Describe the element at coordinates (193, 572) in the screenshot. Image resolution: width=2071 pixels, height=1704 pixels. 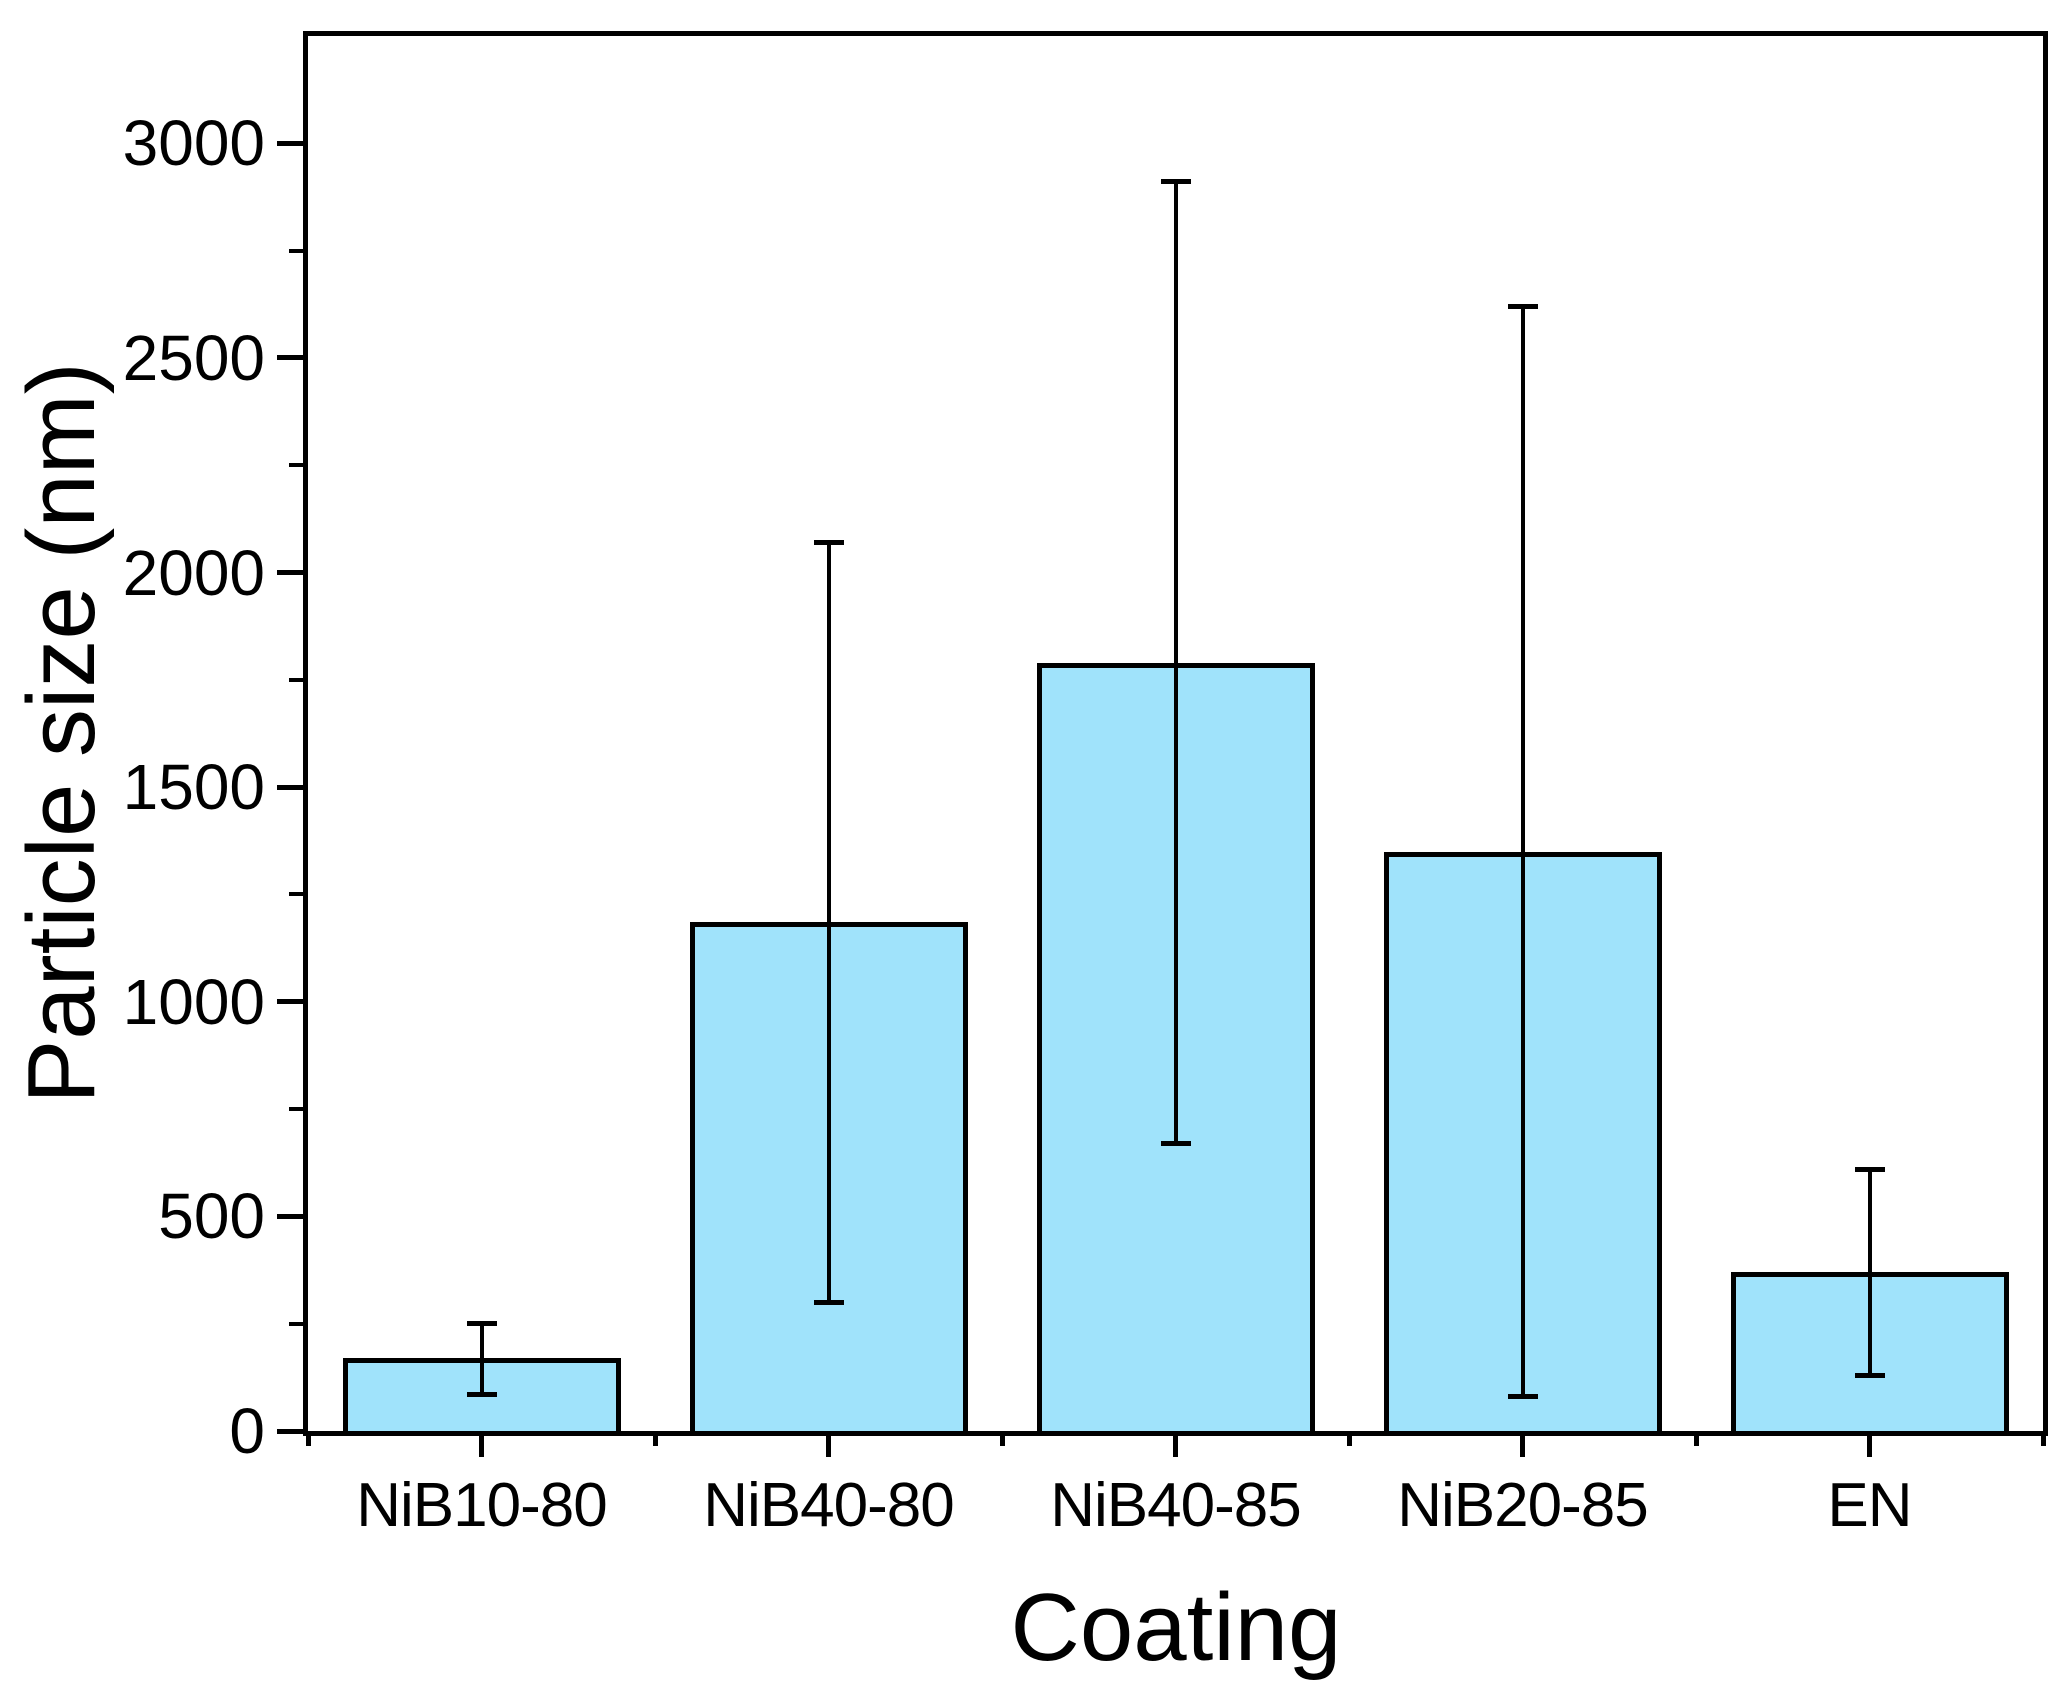
I see `y-tick-label-2000: 2000` at that location.